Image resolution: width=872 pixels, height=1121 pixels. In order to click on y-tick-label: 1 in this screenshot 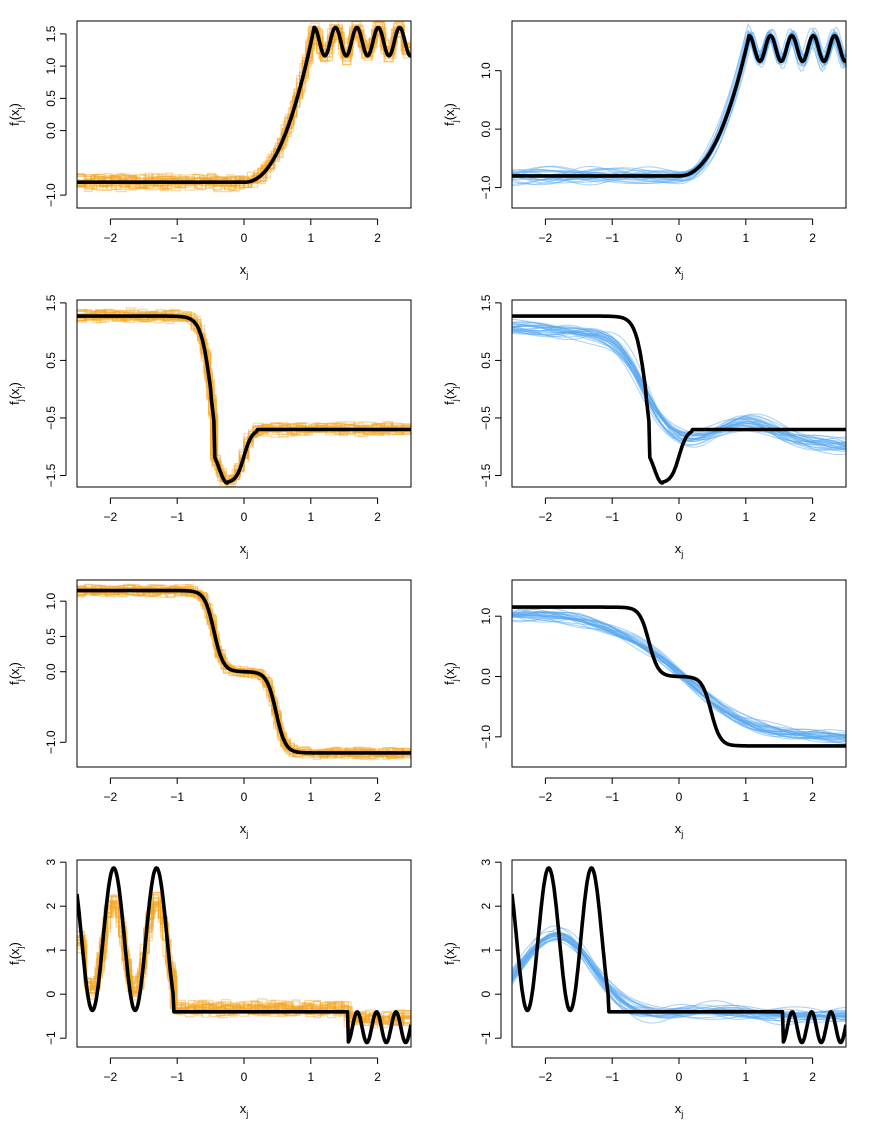, I will do `click(51, 950)`.